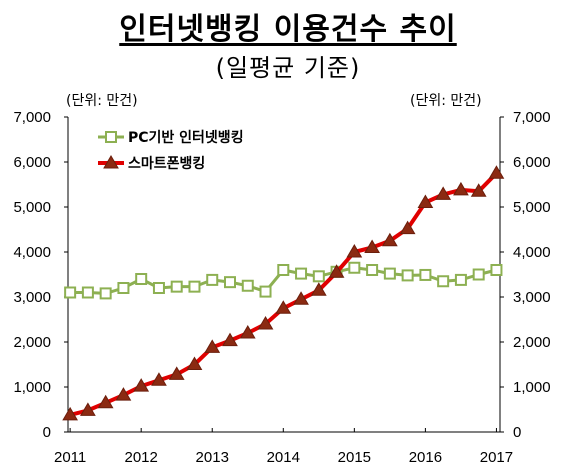  What do you see at coordinates (47, 432) in the screenshot?
I see `y-tick-label-left: 0` at bounding box center [47, 432].